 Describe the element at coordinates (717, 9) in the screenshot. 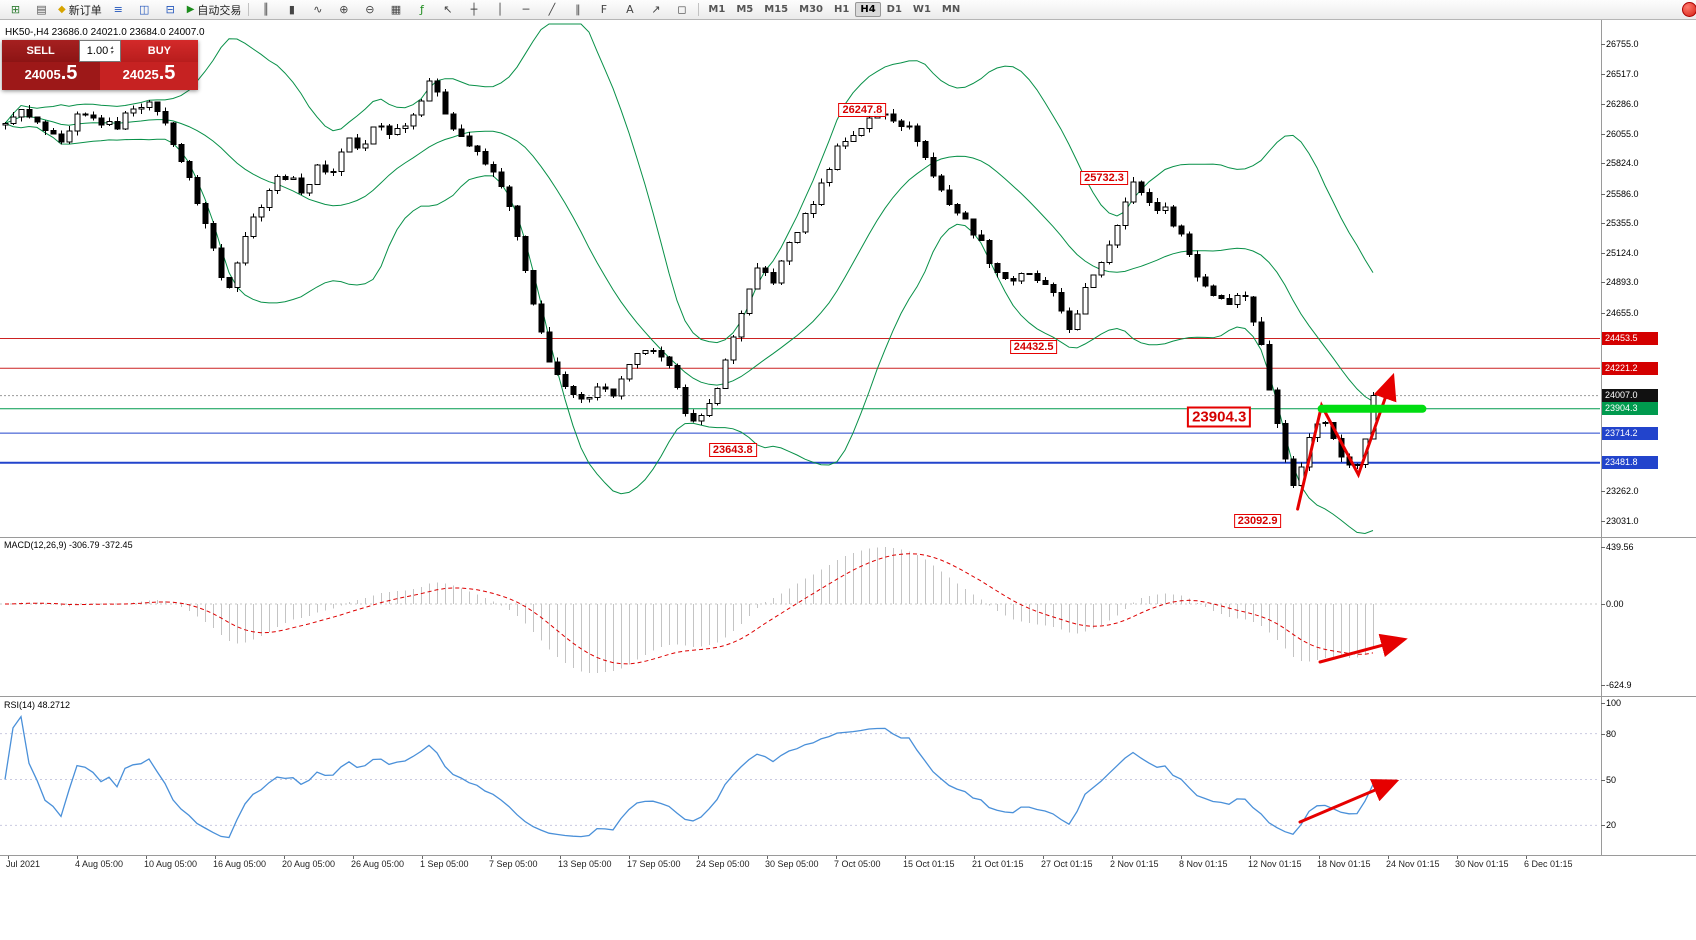

I see `timeframe-m1: M1` at that location.